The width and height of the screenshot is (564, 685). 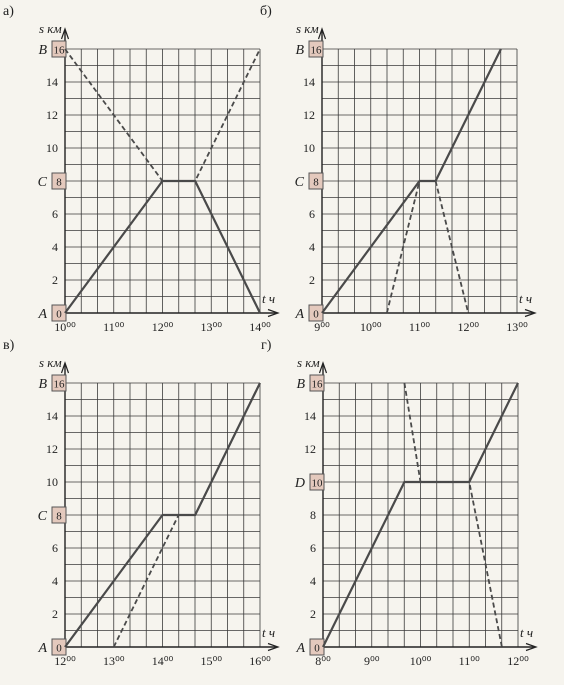 I want to click on panel-label: г), so click(x=266, y=345).